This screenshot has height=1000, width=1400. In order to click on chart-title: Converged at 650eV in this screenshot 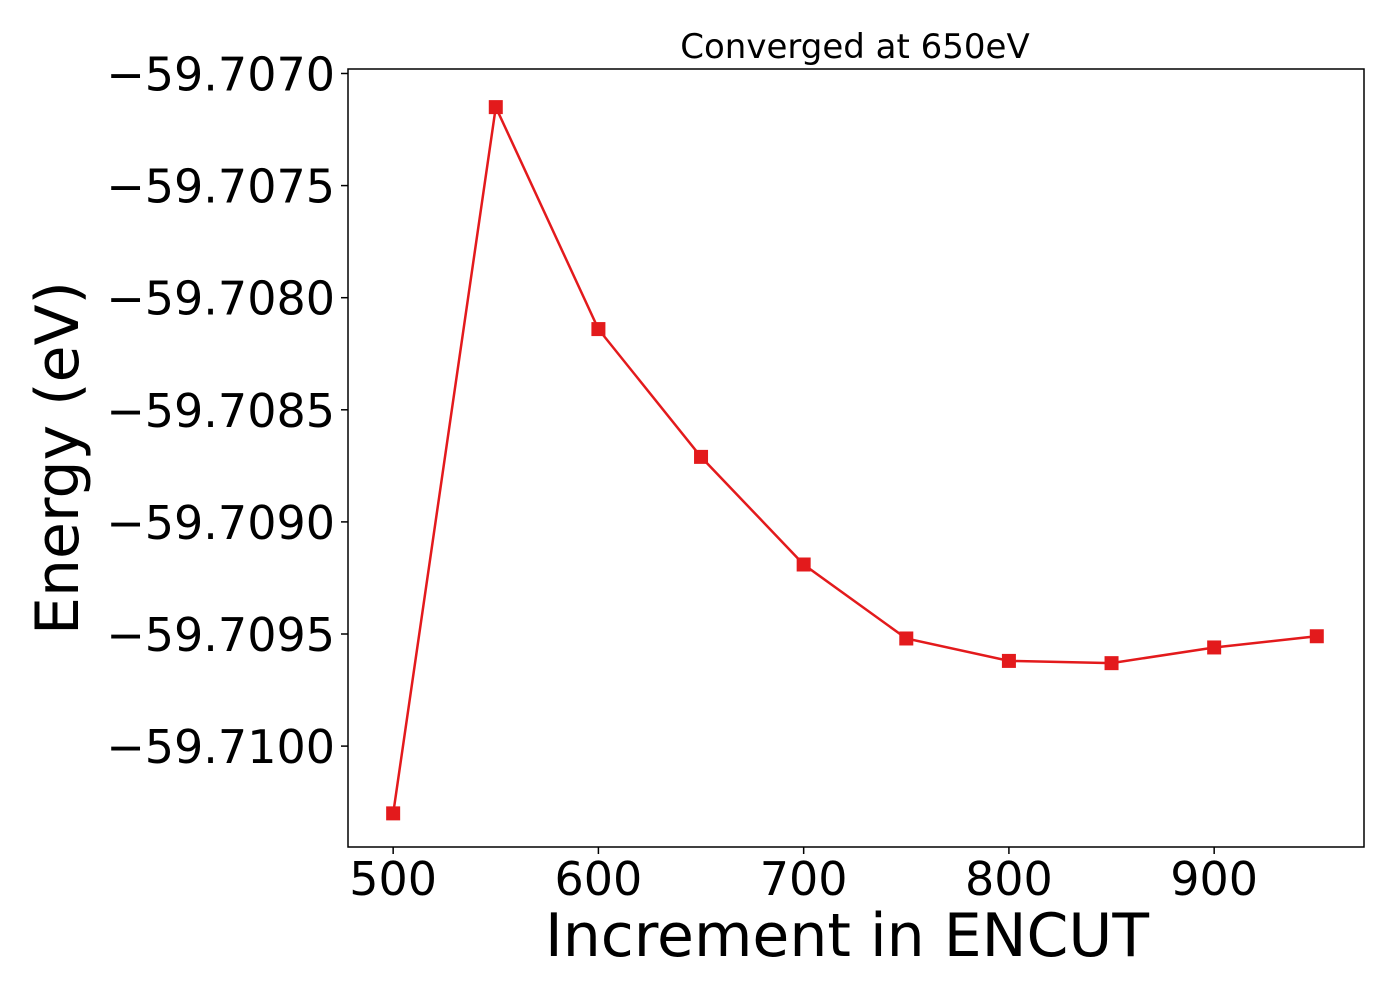, I will do `click(854, 47)`.